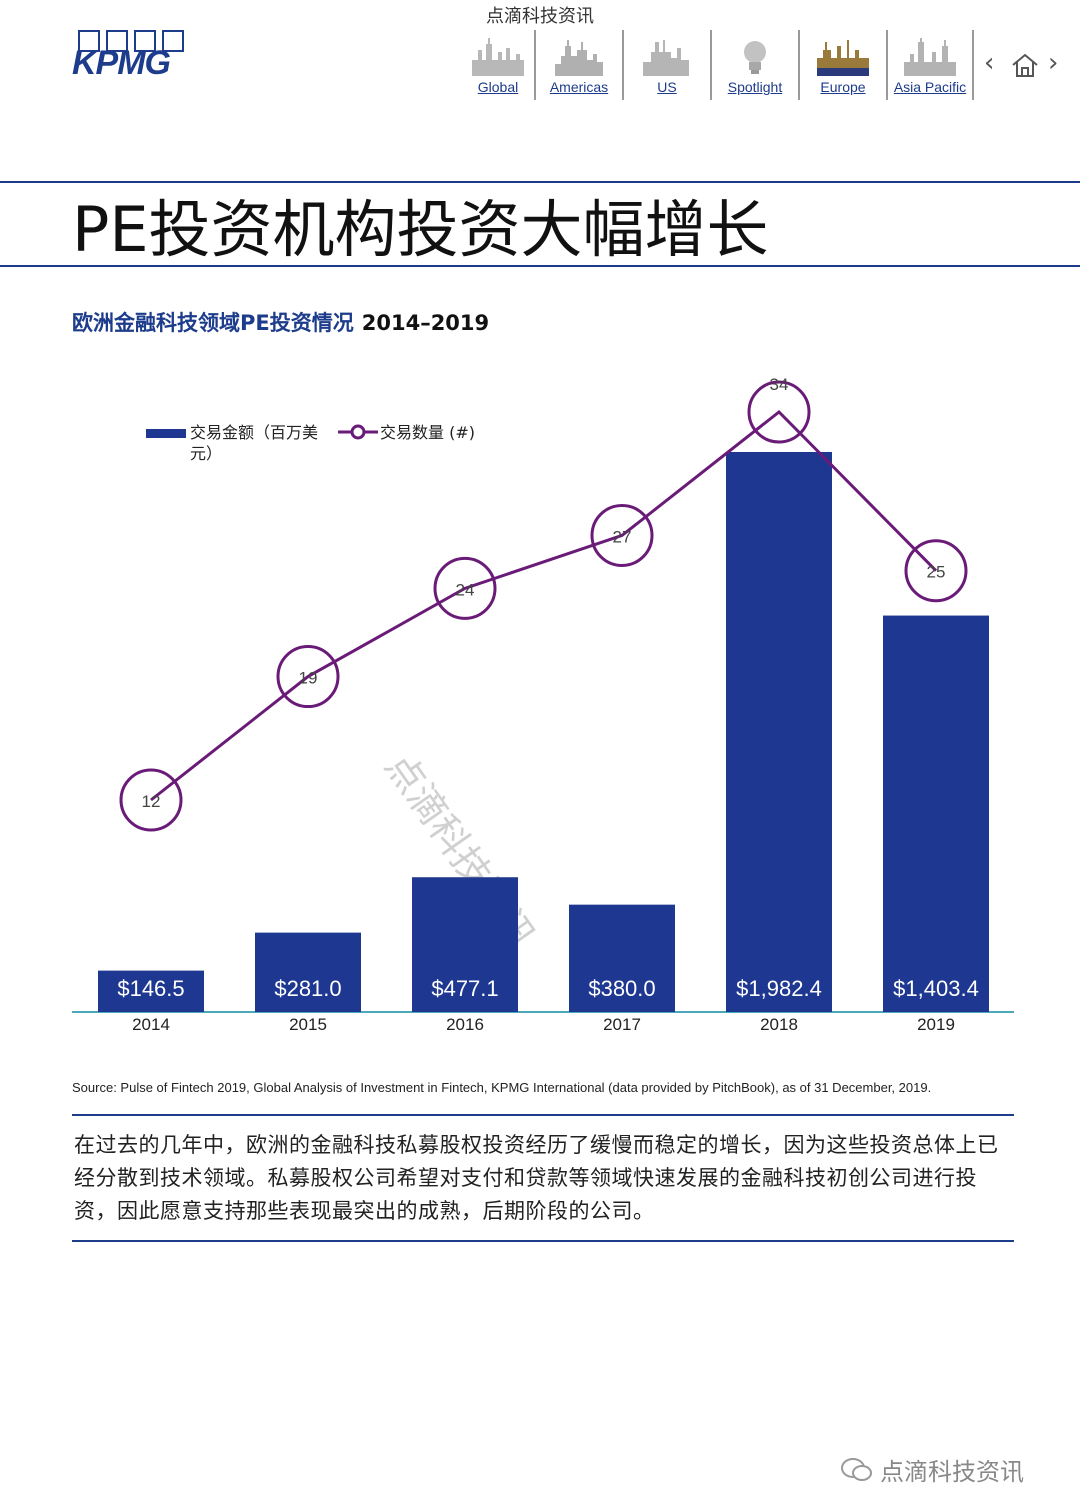 This screenshot has width=1080, height=1492. Describe the element at coordinates (540, 16) in the screenshot. I see `top-watermark: 点滴科技资讯` at that location.